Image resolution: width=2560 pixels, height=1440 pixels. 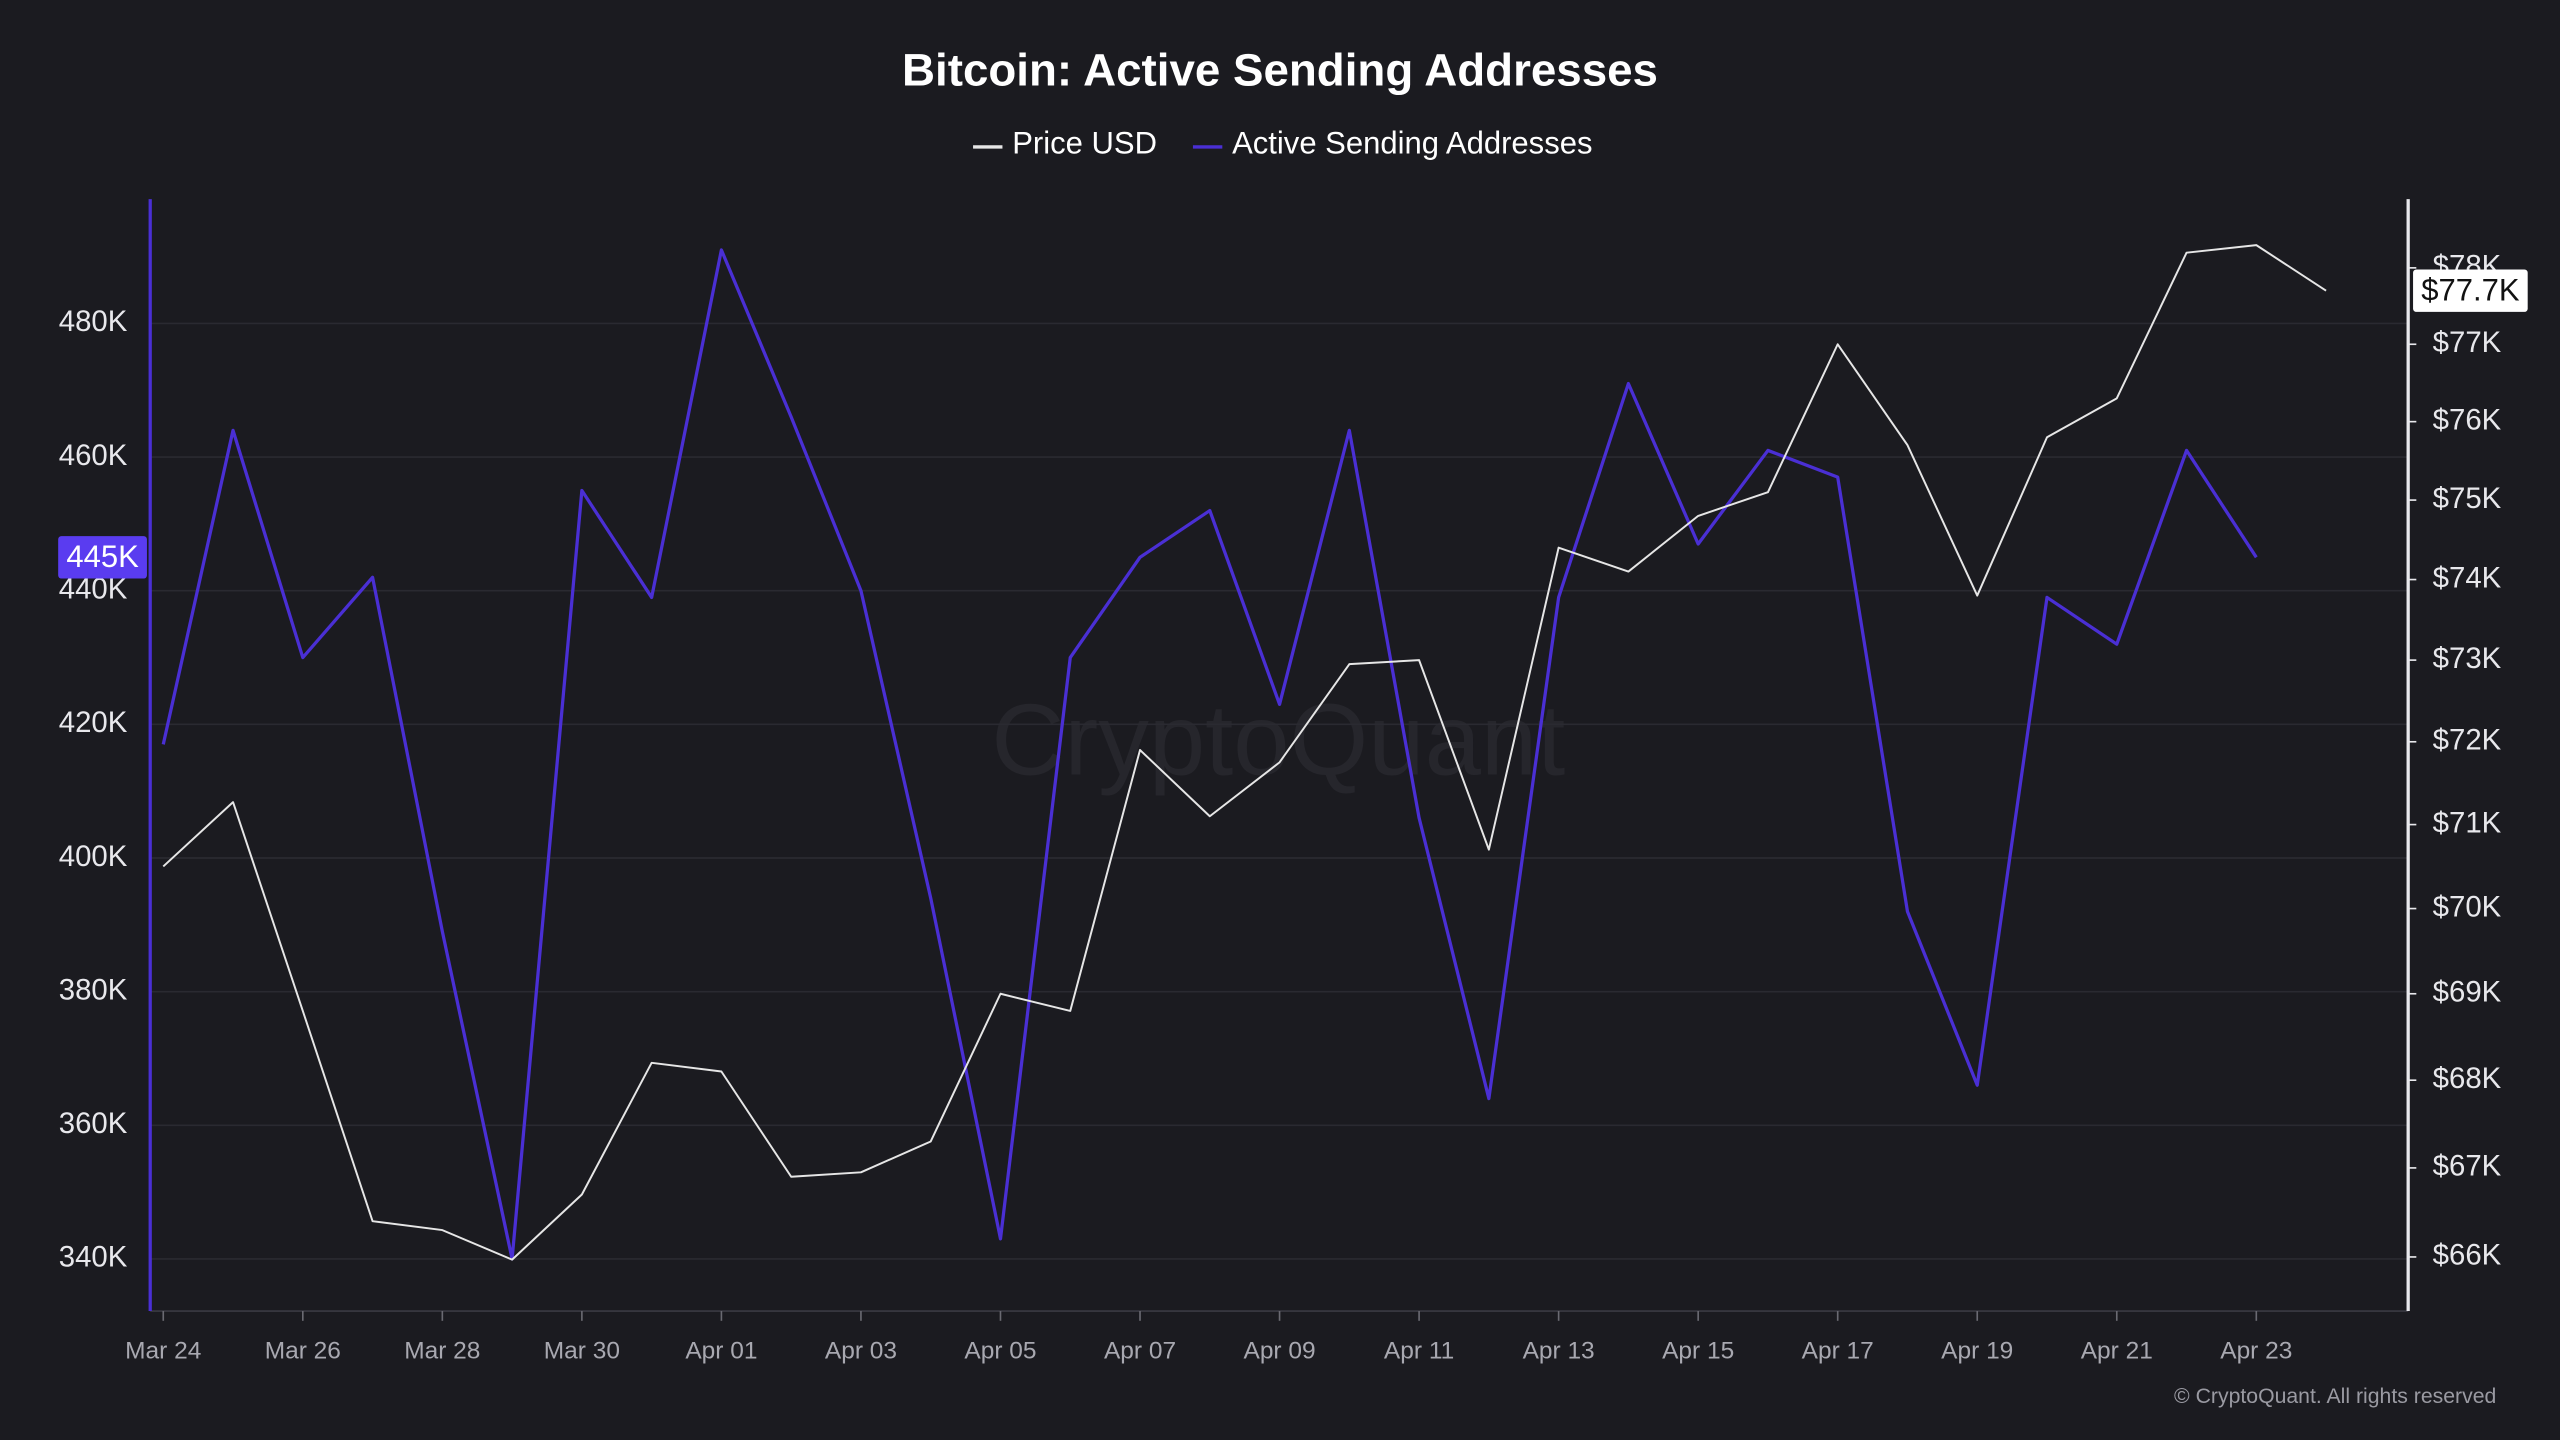 What do you see at coordinates (1698, 1350) in the screenshot?
I see `x-tick-label: Apr 15` at bounding box center [1698, 1350].